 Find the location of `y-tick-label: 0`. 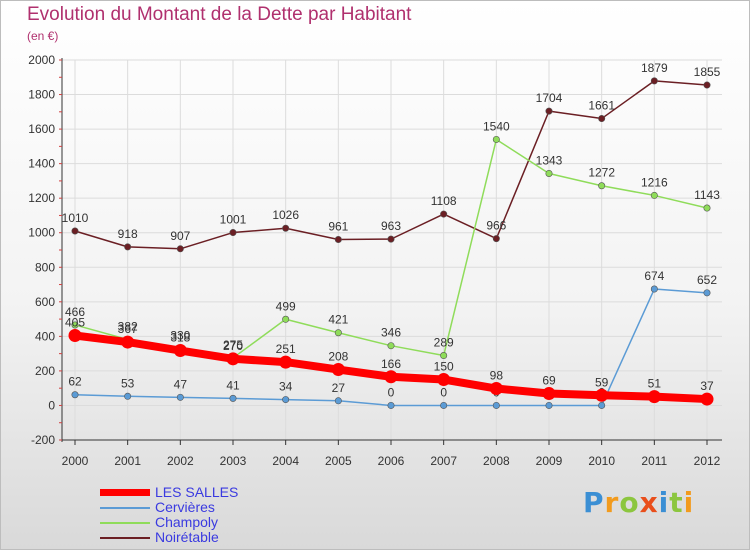

y-tick-label: 0 is located at coordinates (51, 405).